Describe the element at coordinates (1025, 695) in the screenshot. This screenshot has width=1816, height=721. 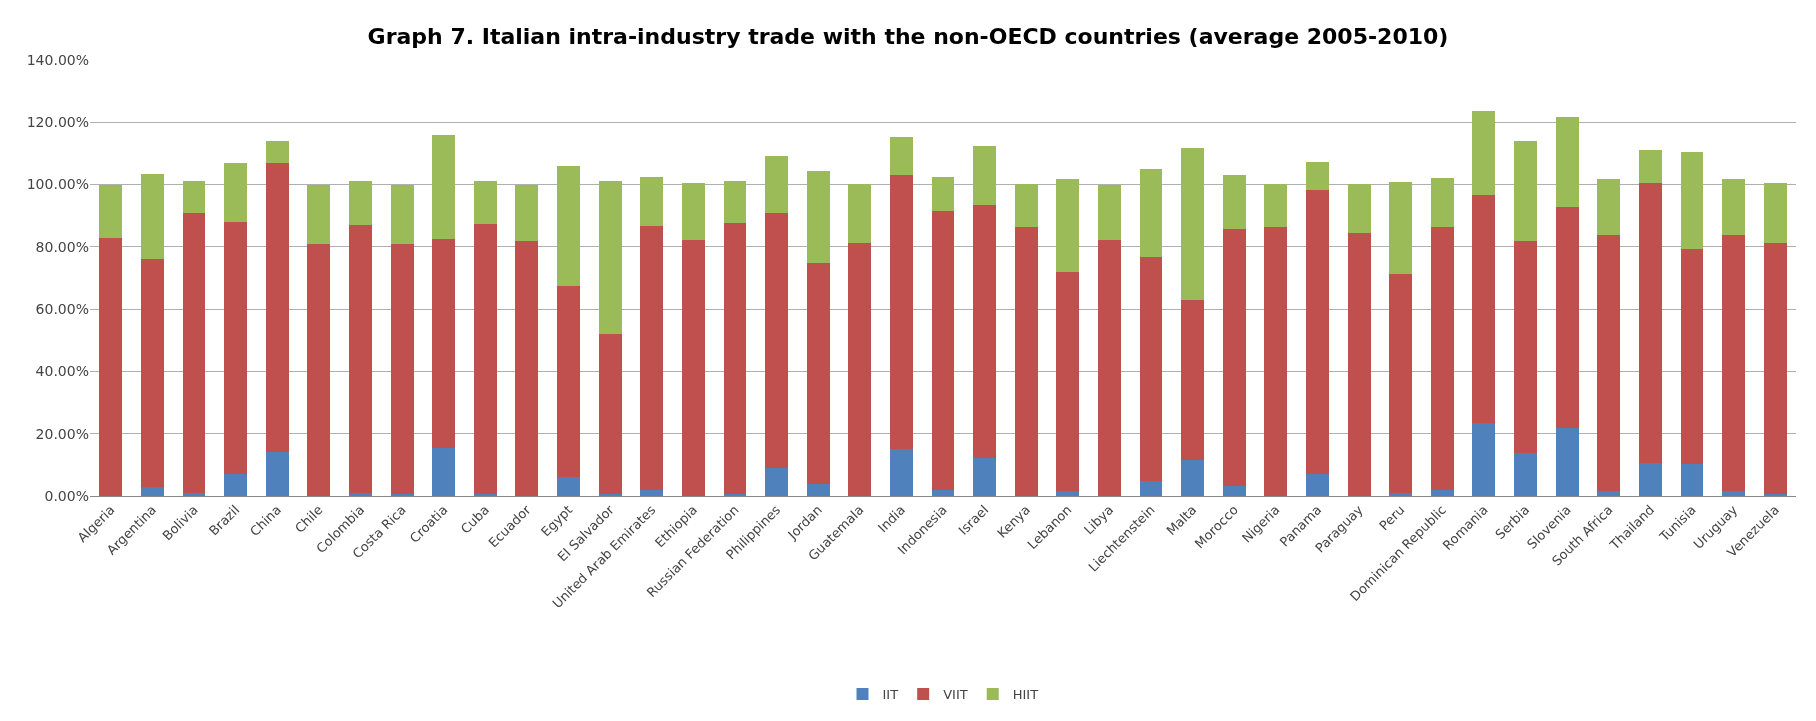
I see `legend-label: HIIT` at that location.